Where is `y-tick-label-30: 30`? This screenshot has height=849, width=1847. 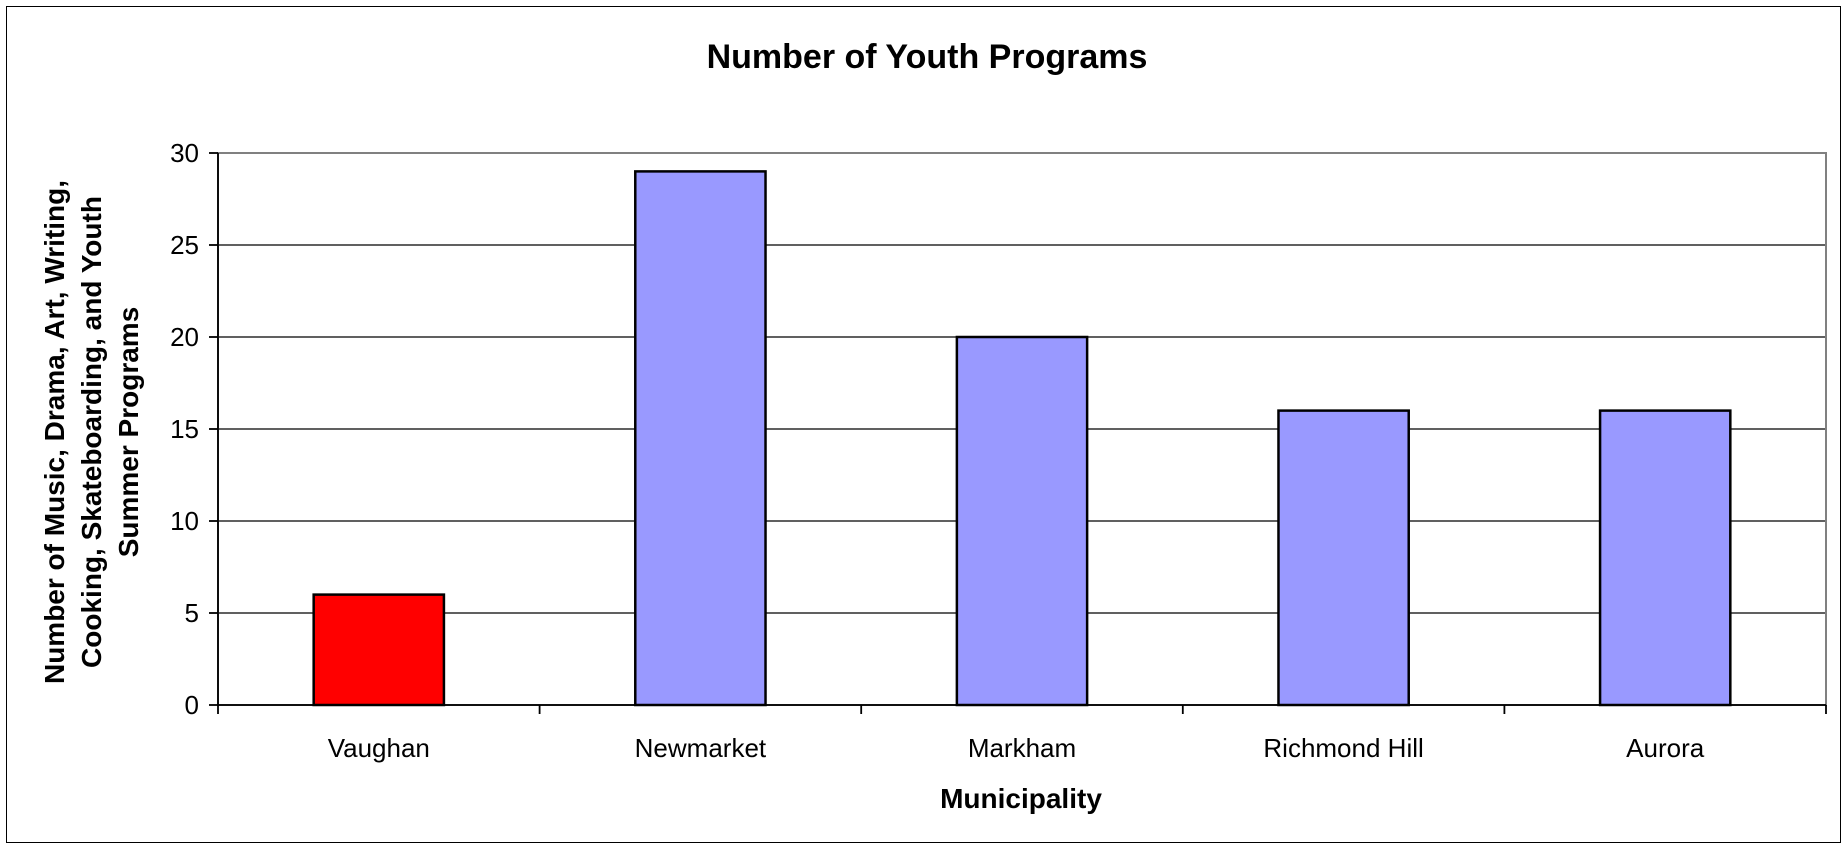 y-tick-label-30: 30 is located at coordinates (184, 153).